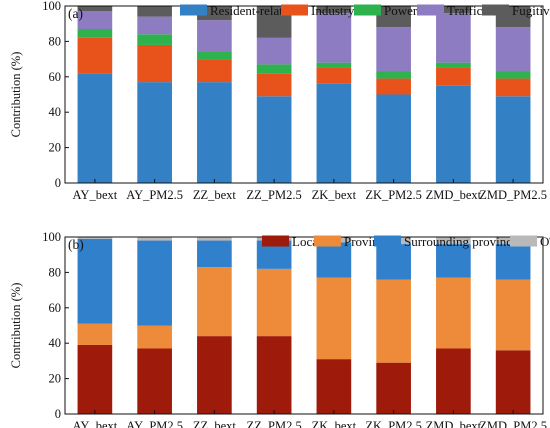 The image size is (550, 428). I want to click on panel-label: (b), so click(76, 244).